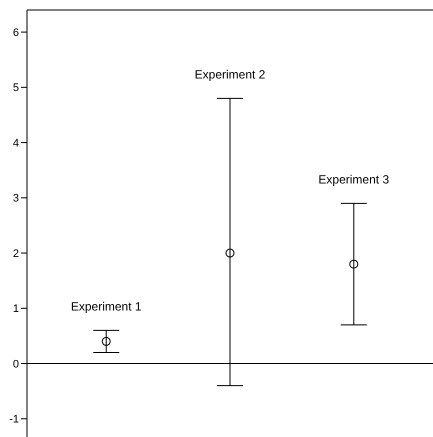 Image resolution: width=433 pixels, height=437 pixels. I want to click on y-tick-label: 4, so click(15, 143).